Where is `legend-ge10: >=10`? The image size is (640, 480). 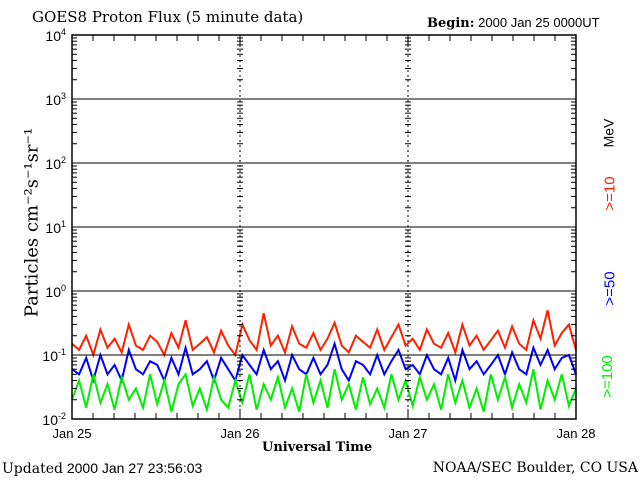 legend-ge10: >=10 is located at coordinates (610, 193).